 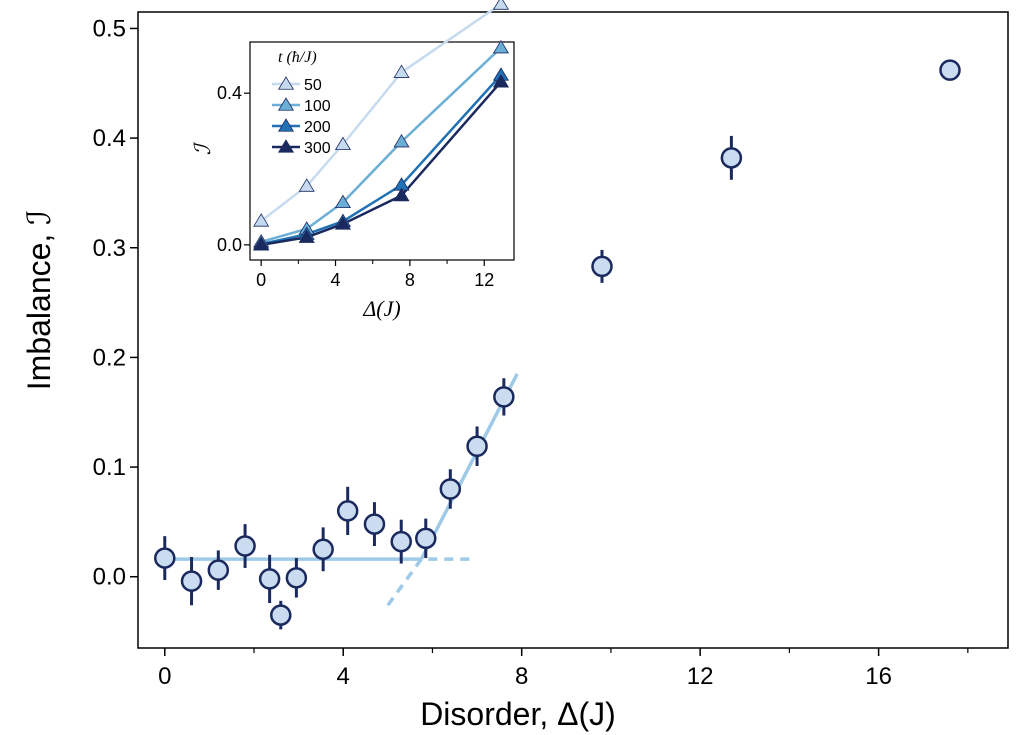 What do you see at coordinates (381, 125) in the screenshot?
I see `inset-series-markers` at bounding box center [381, 125].